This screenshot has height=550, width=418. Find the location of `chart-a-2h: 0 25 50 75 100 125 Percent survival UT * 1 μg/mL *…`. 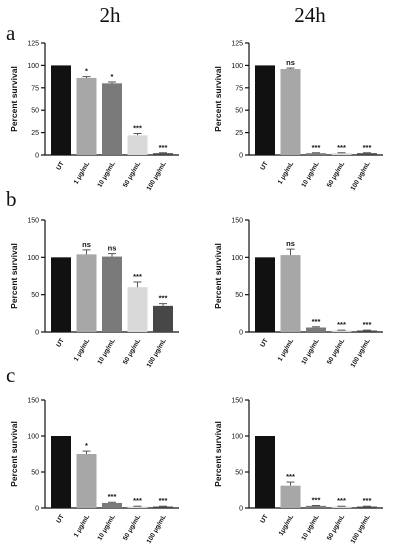

chart-a-2h: 0 25 50 75 100 125 Percent survival UT * 1 μg/mL *… is located at coordinates (94, 116).